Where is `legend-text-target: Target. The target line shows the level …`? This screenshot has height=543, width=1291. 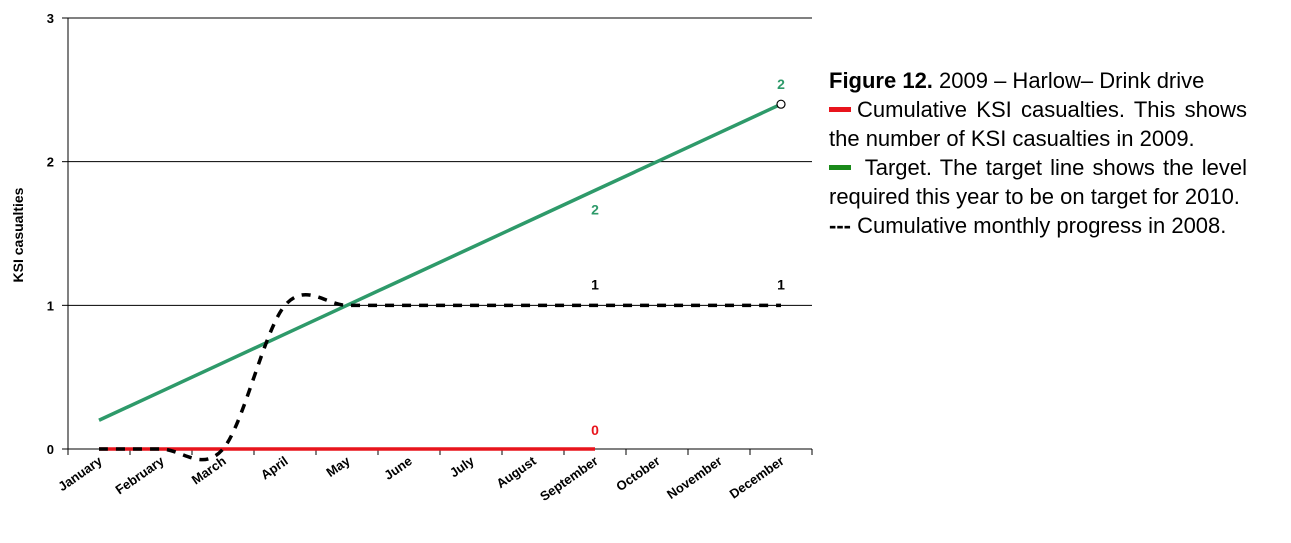
legend-text-target: Target. The target line shows the level … is located at coordinates (1038, 182).